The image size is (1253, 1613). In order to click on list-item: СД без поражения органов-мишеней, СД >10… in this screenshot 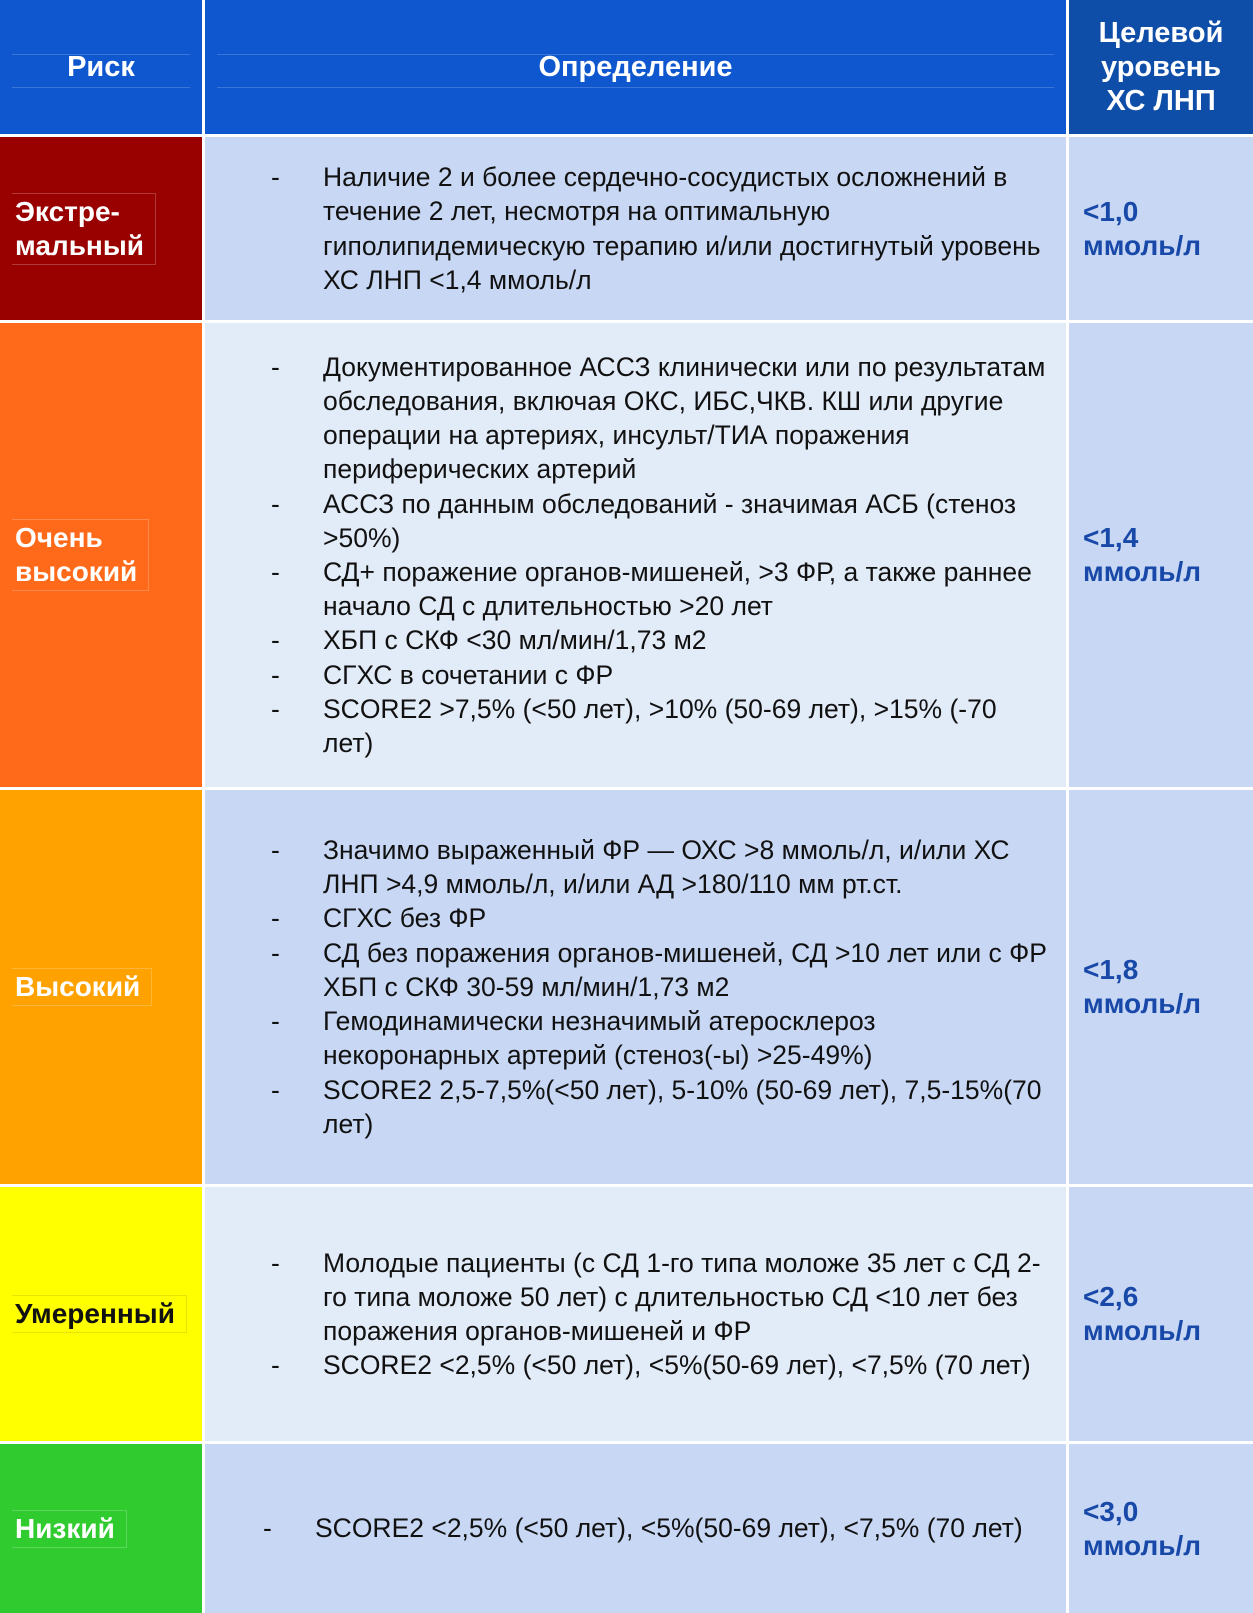, I will do `click(661, 970)`.